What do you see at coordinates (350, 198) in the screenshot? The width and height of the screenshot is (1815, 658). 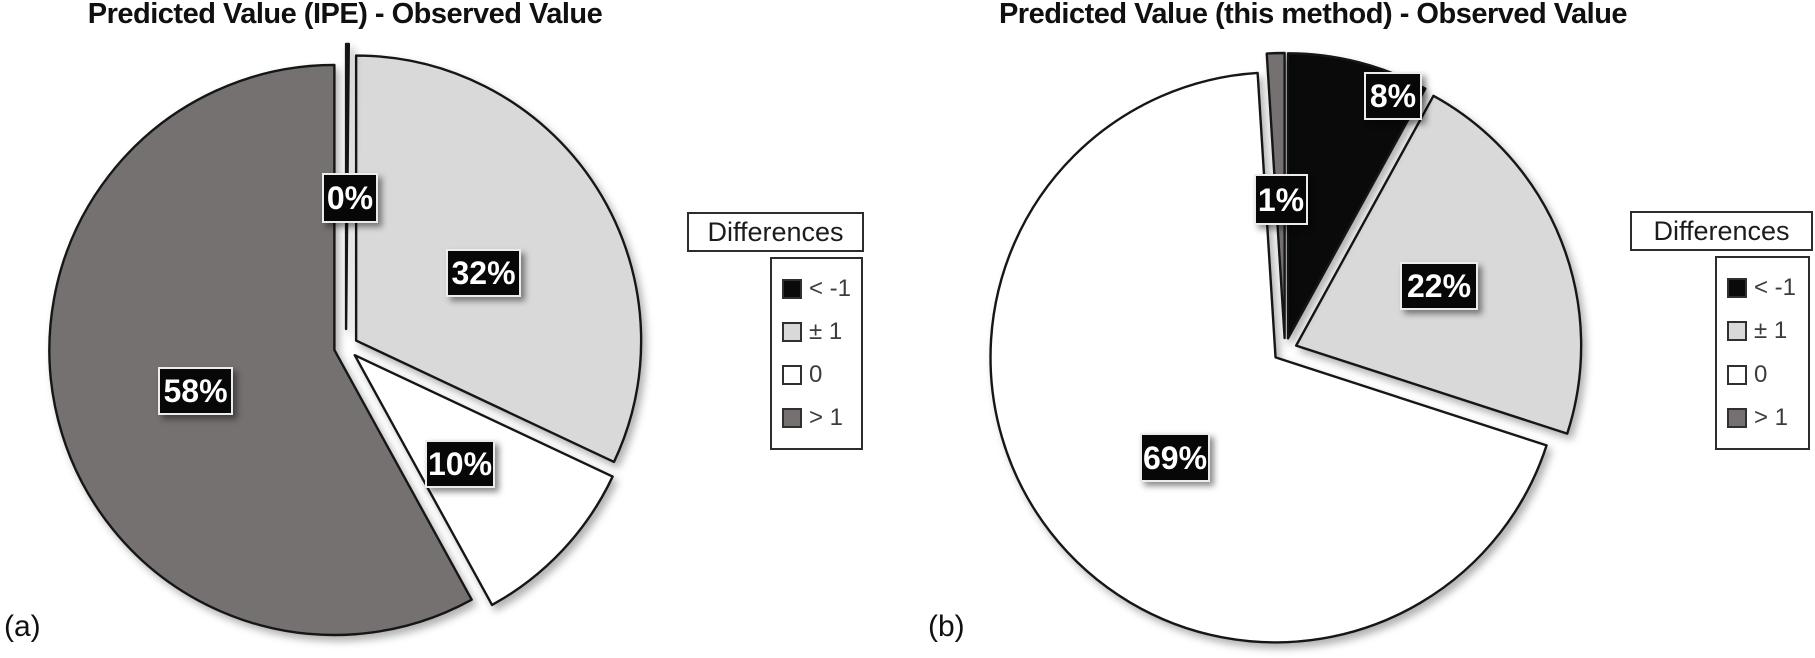 I see `pie-a-percent-label-< -1: 0%` at bounding box center [350, 198].